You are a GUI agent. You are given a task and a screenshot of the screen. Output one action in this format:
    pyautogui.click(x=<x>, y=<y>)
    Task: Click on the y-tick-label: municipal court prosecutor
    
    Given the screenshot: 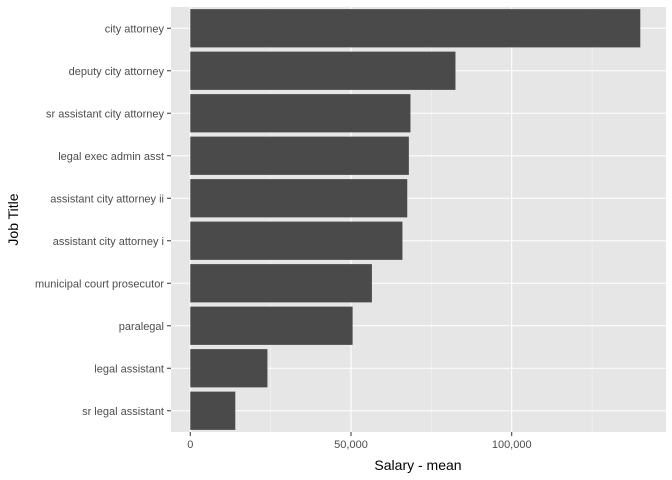 What is the action you would take?
    pyautogui.click(x=99, y=284)
    